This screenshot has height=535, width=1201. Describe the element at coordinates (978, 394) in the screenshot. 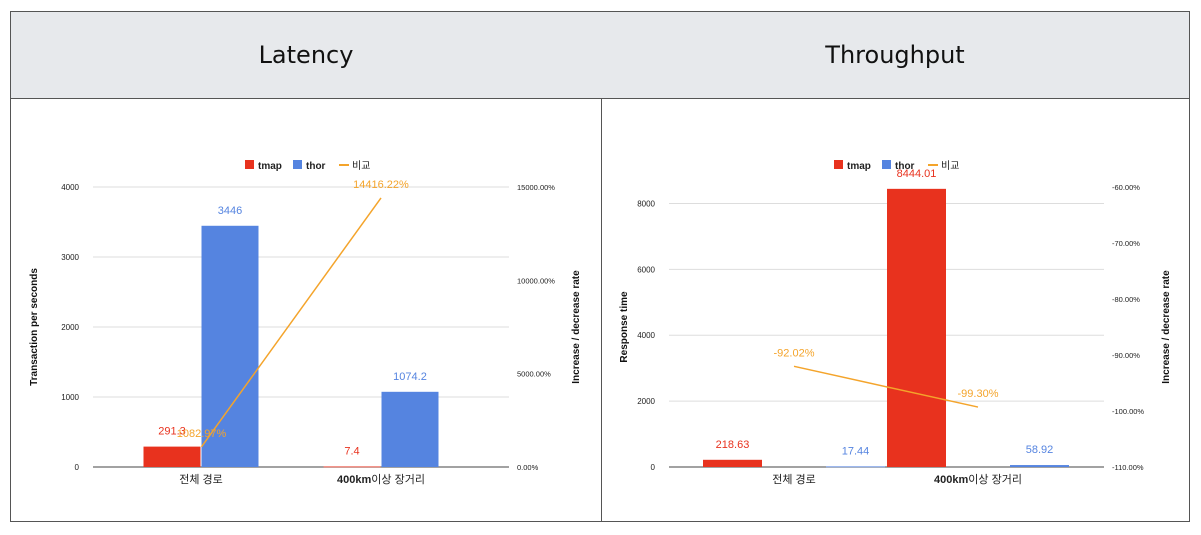

I see `compare-label: -99.30%` at that location.